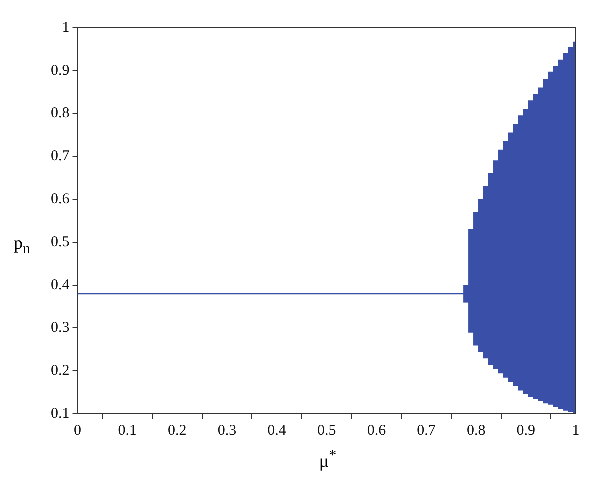 Image resolution: width=600 pixels, height=491 pixels. What do you see at coordinates (227, 430) in the screenshot?
I see `x-tick-label: 0.3` at bounding box center [227, 430].